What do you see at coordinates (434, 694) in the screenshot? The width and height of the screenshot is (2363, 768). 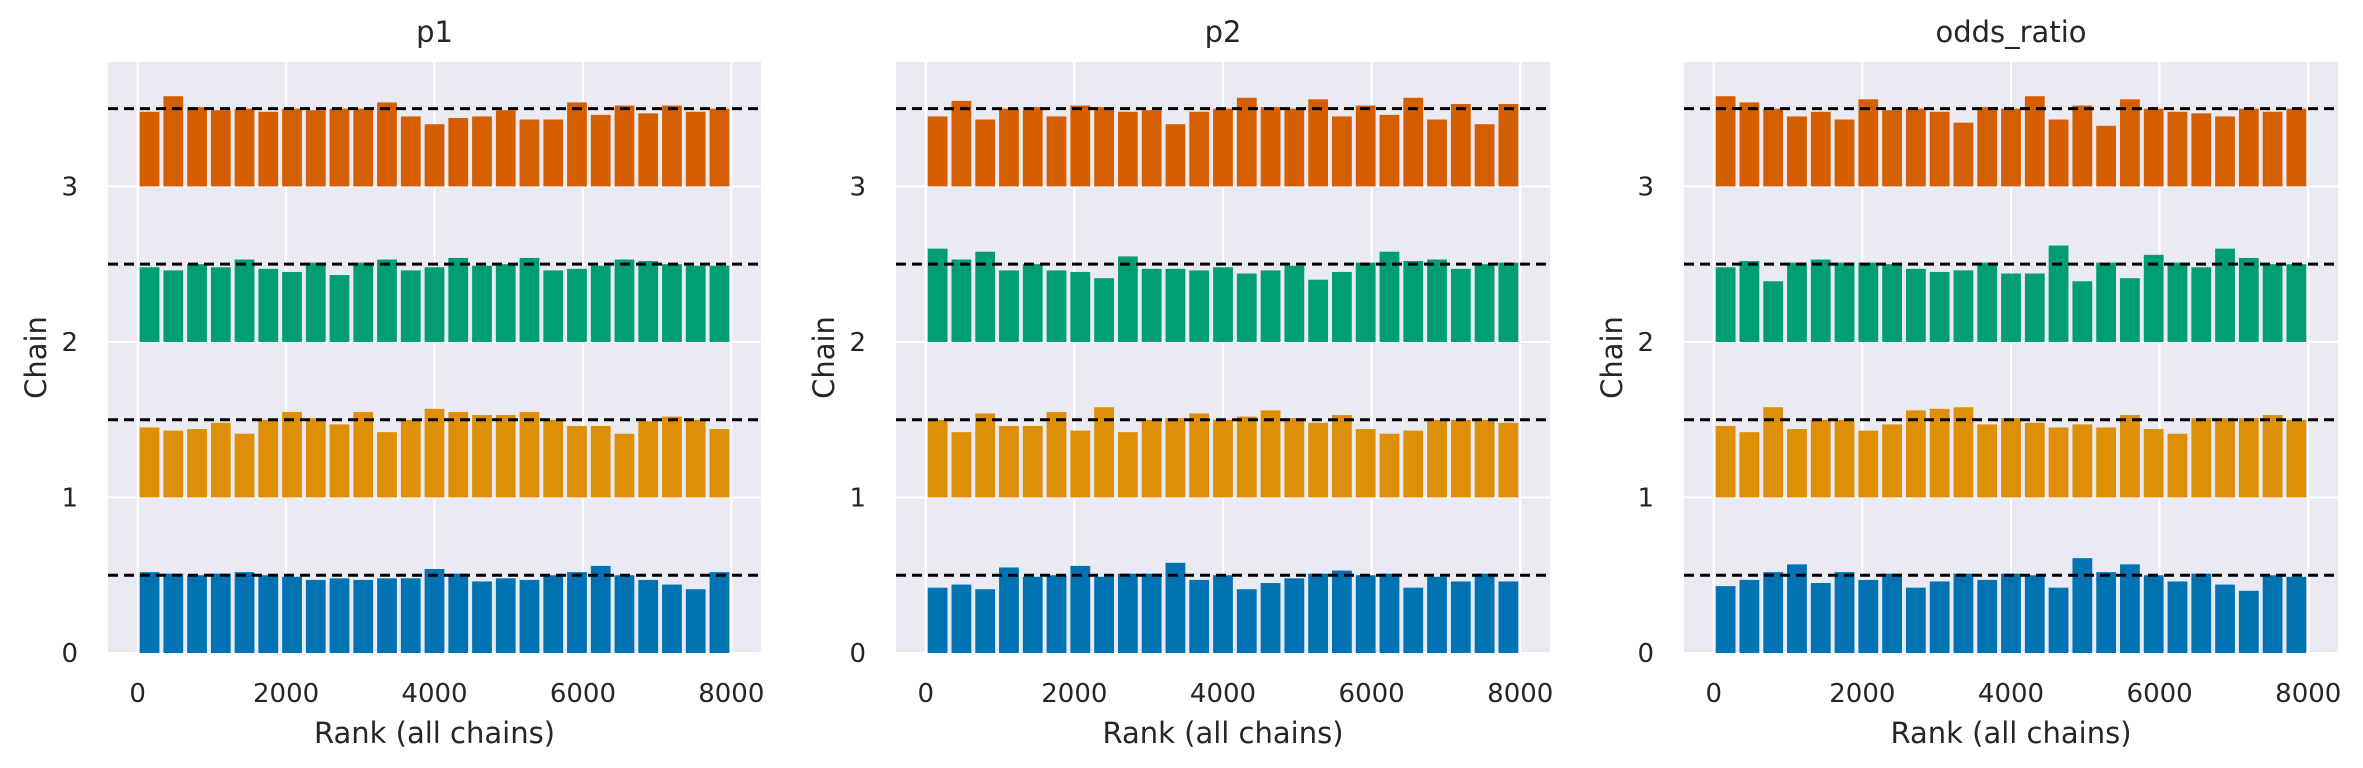 I see `x-tick-label: 4000` at bounding box center [434, 694].